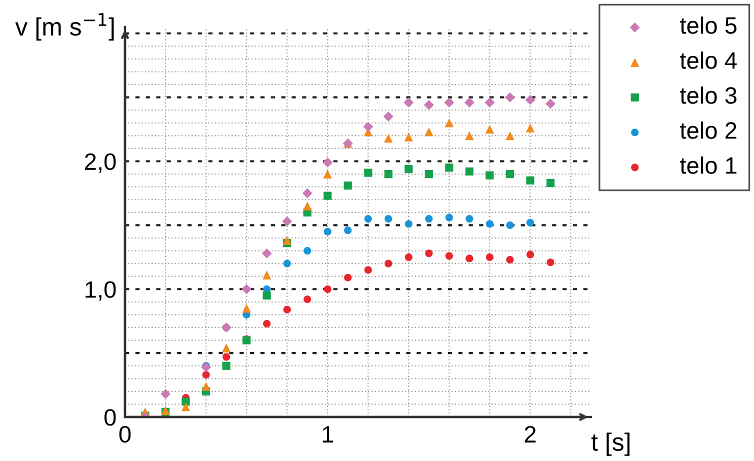 This screenshot has width=754, height=461. I want to click on legend-label: telo 2, so click(708, 130).